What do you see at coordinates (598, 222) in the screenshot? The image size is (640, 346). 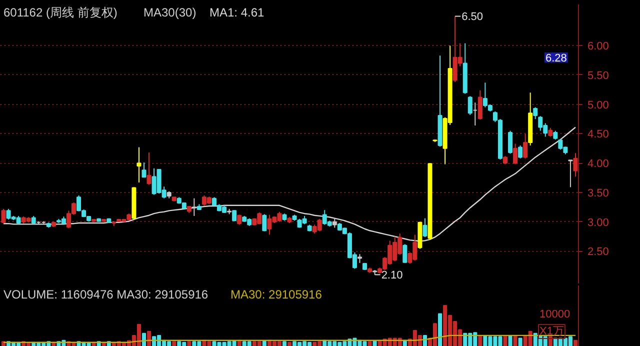 I see `y-tick-label: 3.00` at bounding box center [598, 222].